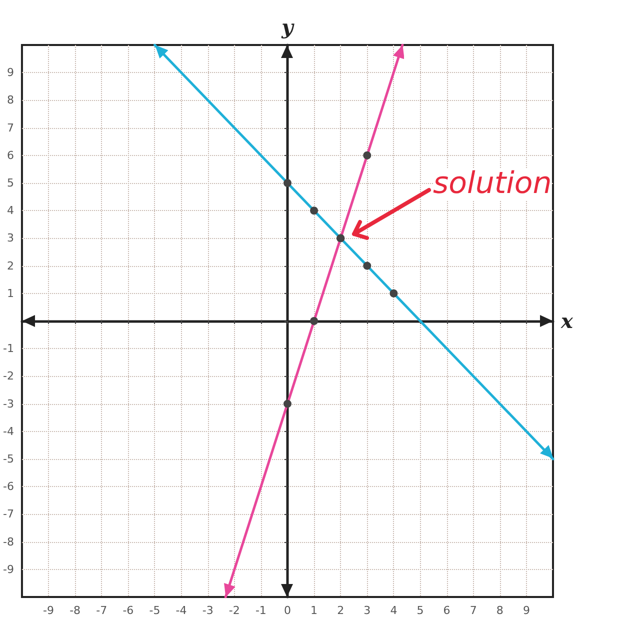 The image size is (619, 631). Describe the element at coordinates (208, 610) in the screenshot. I see `x-tick-label: -3` at that location.